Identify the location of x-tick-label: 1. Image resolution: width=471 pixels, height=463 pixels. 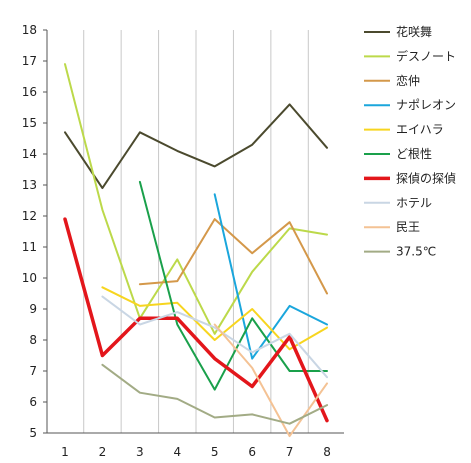
(65, 452).